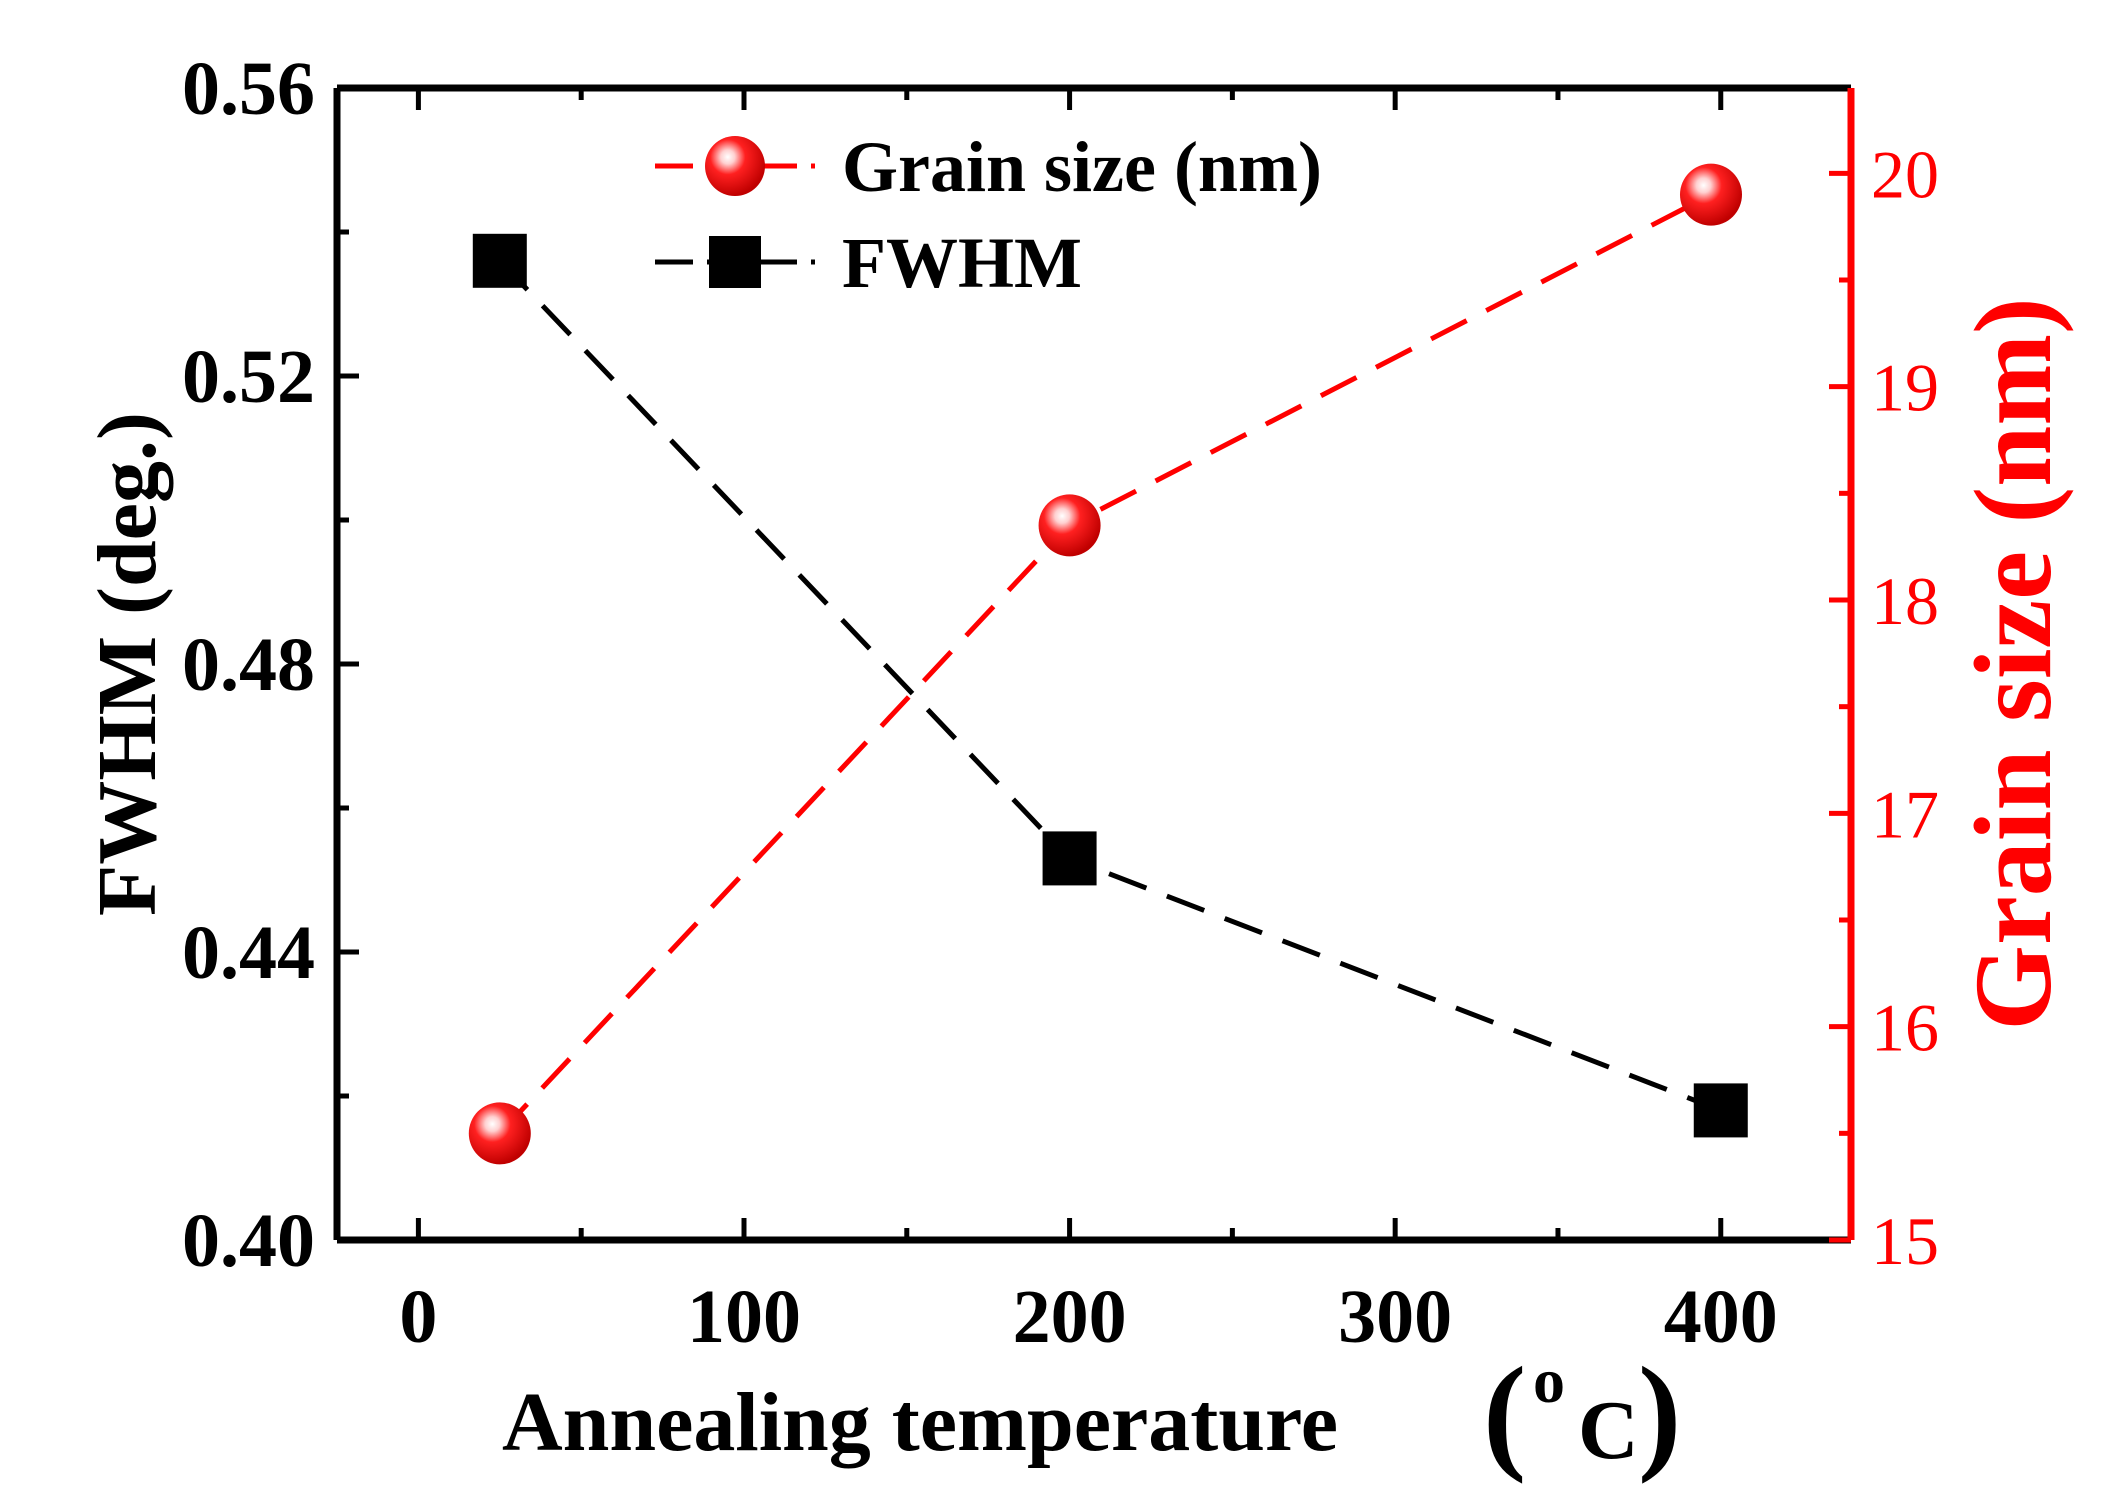 The image size is (2102, 1510). I want to click on y-axis-left-ticks: 0.40 0.44 0.48 0.52 0.56, so click(270, 665).